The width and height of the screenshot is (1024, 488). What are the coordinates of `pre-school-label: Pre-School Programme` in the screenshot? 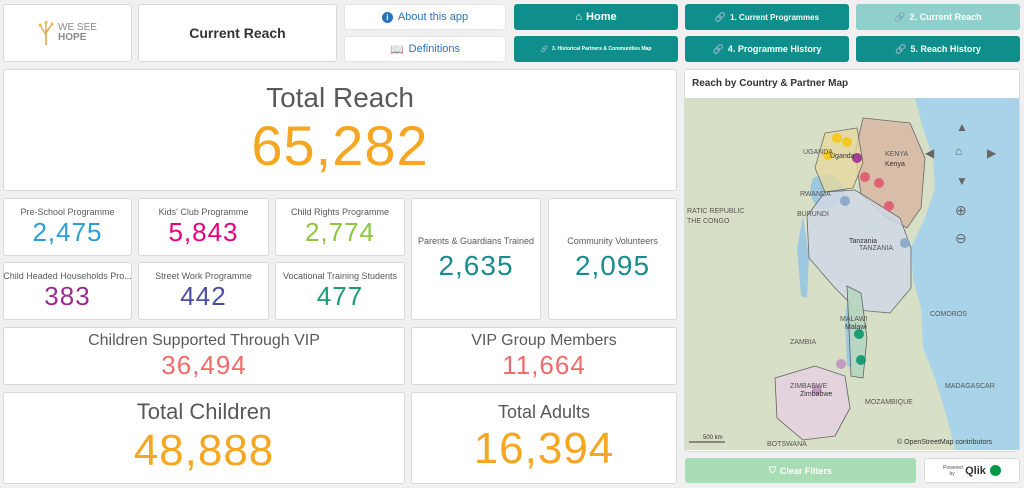 It's located at (67, 211).